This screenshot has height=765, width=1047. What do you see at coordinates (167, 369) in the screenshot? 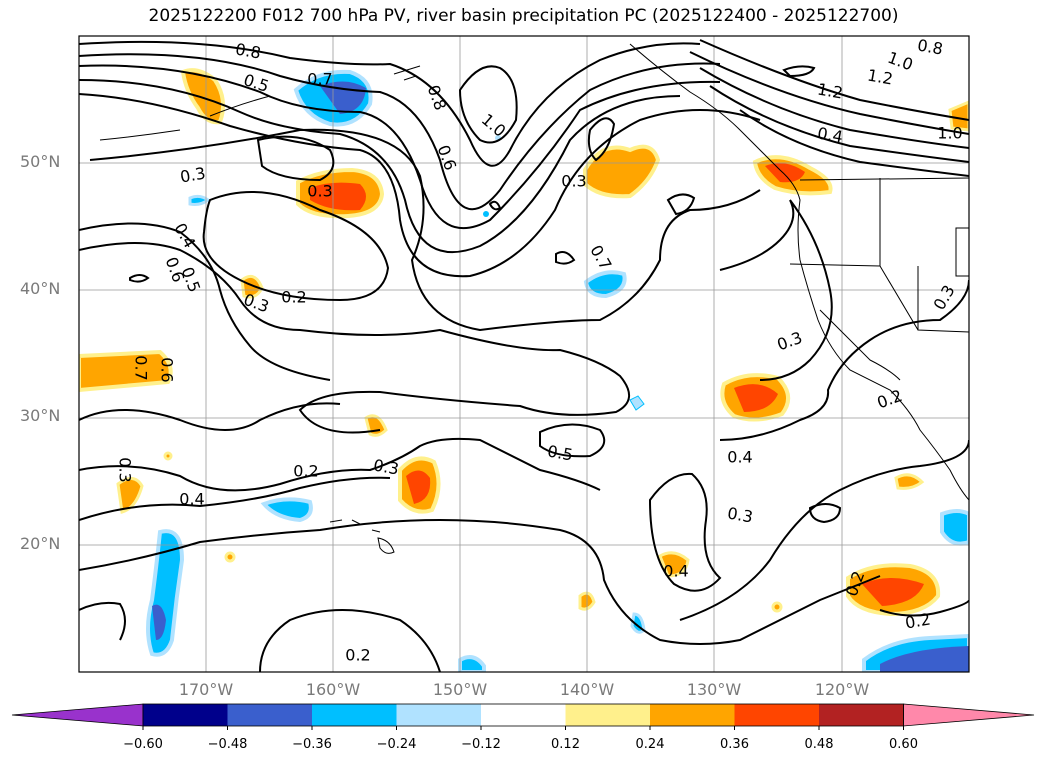
I see `contour-label: 0.6` at bounding box center [167, 369].